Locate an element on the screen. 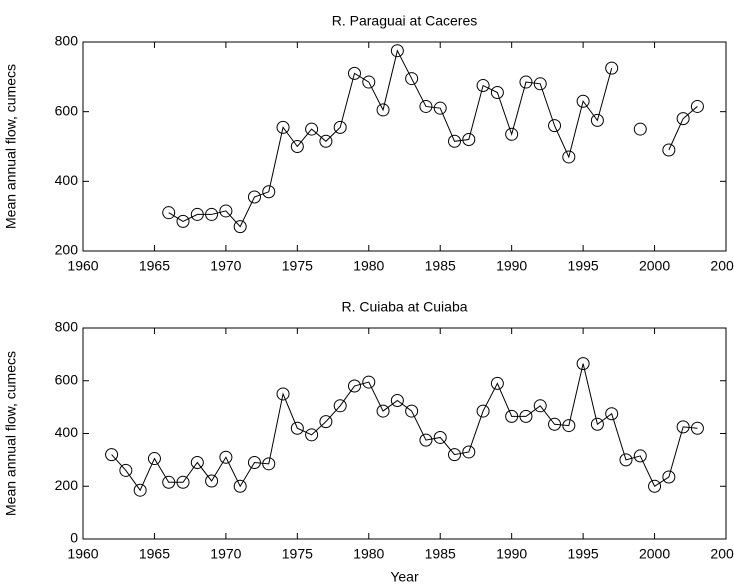  x-tick-label: 1990 is located at coordinates (511, 554).